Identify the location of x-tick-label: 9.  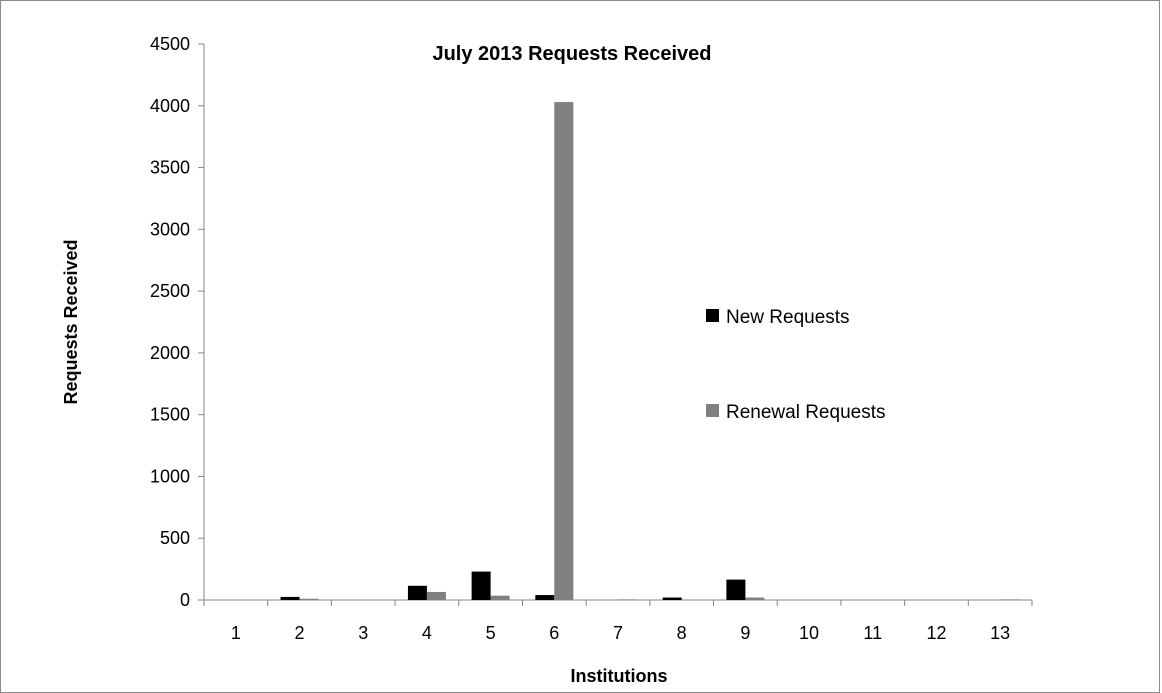
(745, 633).